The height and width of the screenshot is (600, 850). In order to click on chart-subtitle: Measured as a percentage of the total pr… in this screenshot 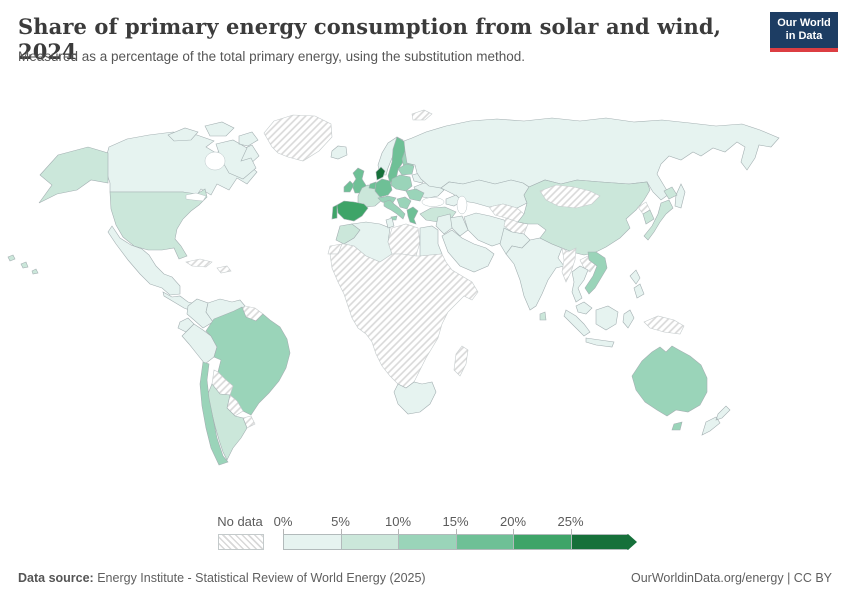, I will do `click(272, 56)`.